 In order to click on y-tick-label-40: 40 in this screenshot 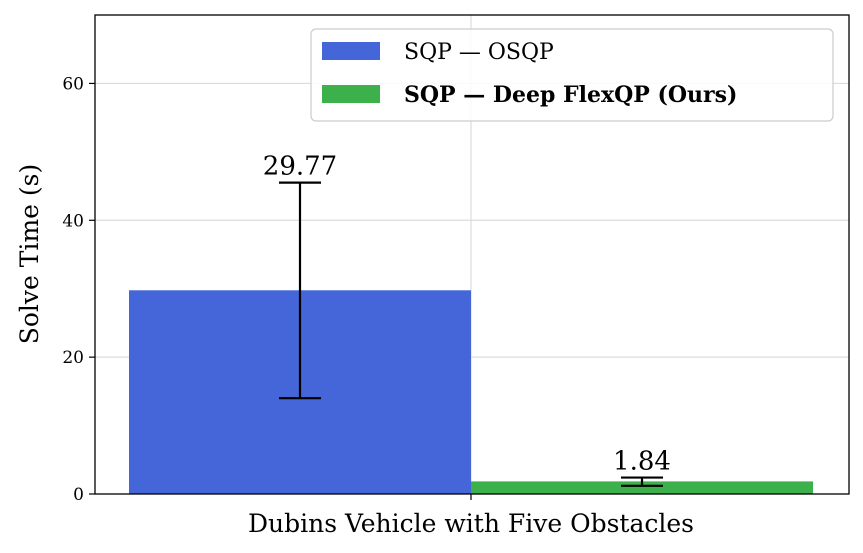, I will do `click(73, 221)`.